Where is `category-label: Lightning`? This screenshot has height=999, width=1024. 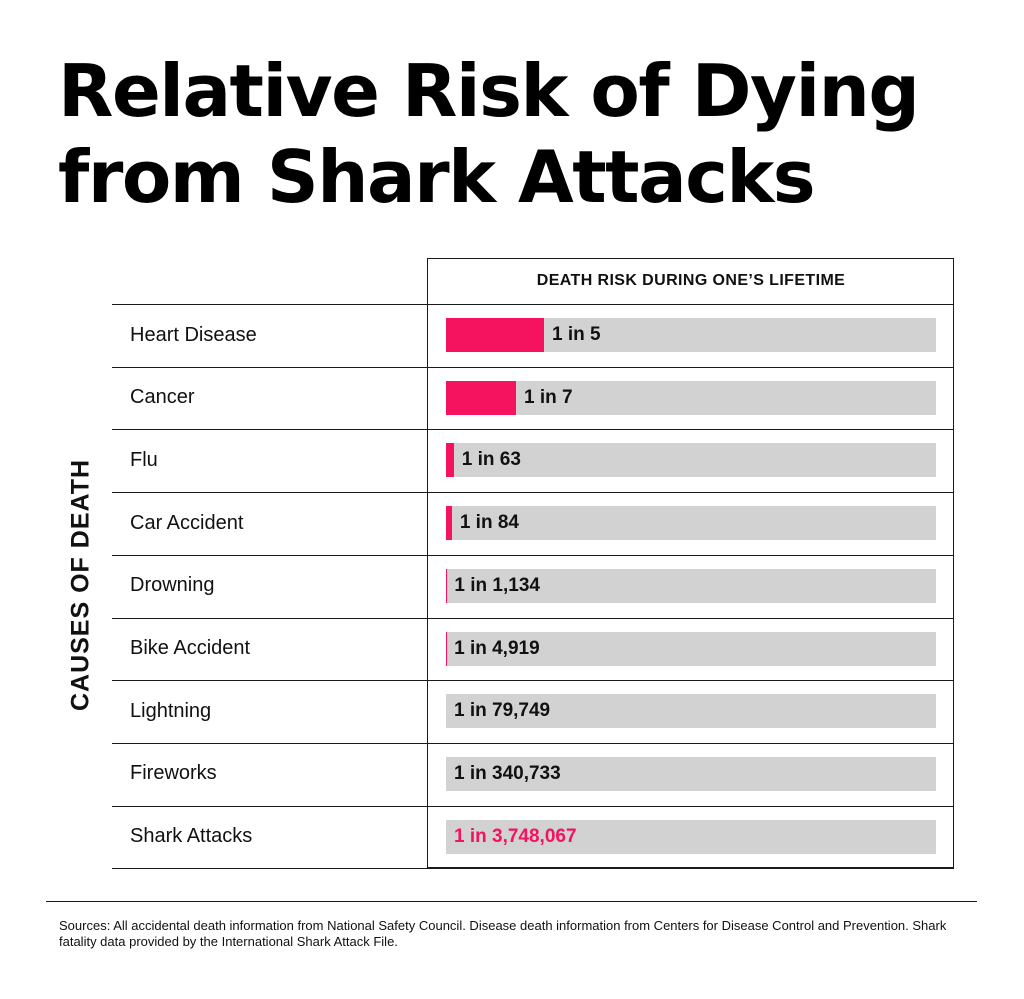
category-label: Lightning is located at coordinates (171, 710).